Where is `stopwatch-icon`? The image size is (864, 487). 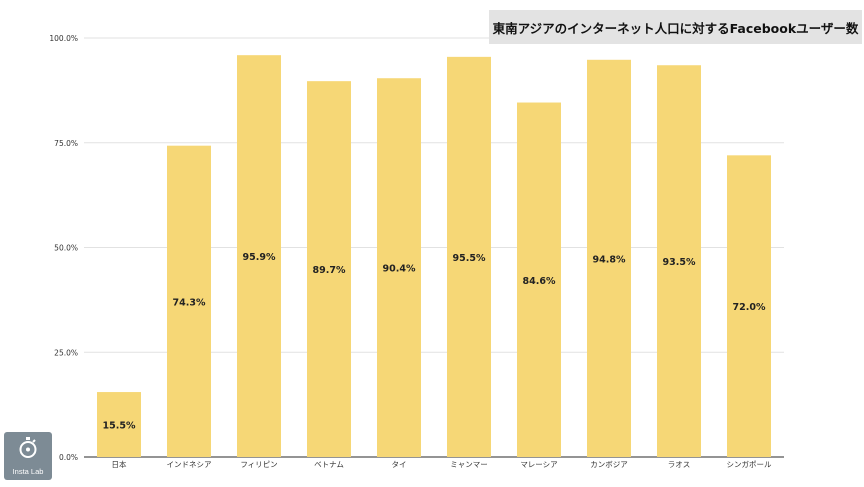 stopwatch-icon is located at coordinates (28, 447).